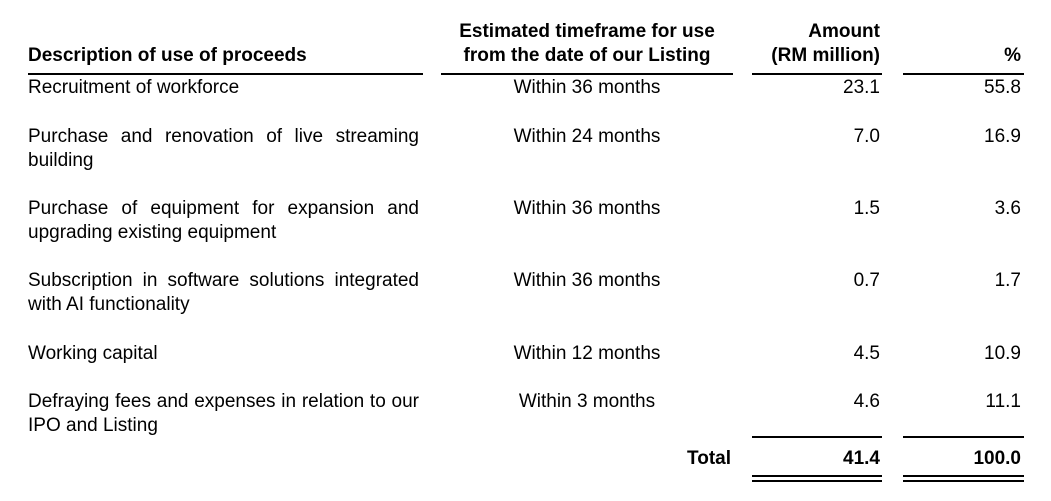 The width and height of the screenshot is (1051, 501). What do you see at coordinates (93, 353) in the screenshot?
I see `row-5-description: Working capital` at bounding box center [93, 353].